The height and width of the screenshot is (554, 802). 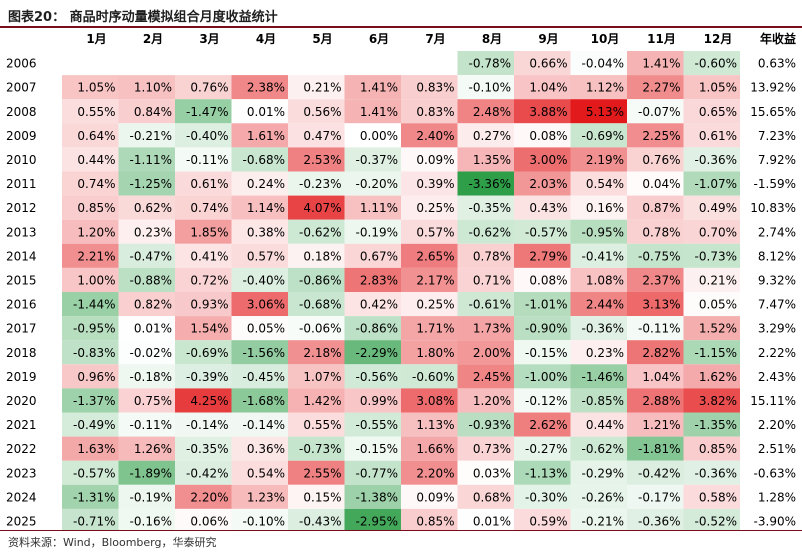 What do you see at coordinates (718, 280) in the screenshot?
I see `cell-value: 0.21%` at bounding box center [718, 280].